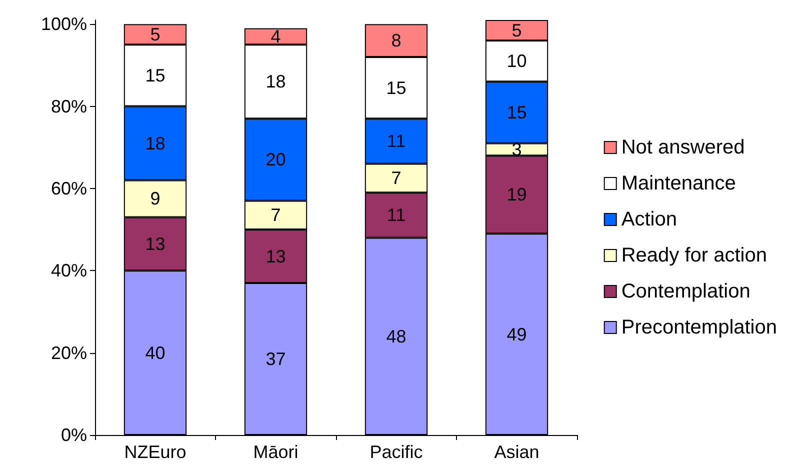 The image size is (792, 475). Describe the element at coordinates (699, 327) in the screenshot. I see `legend-label: Precontemplation` at that location.